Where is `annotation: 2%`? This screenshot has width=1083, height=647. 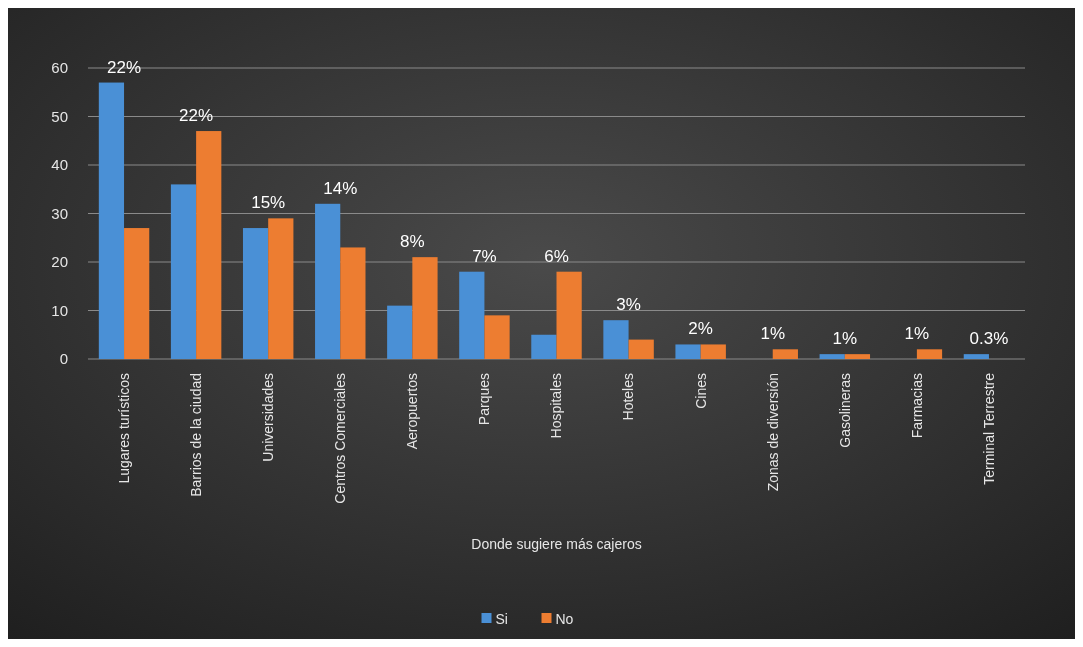
annotation: 2% is located at coordinates (700, 329).